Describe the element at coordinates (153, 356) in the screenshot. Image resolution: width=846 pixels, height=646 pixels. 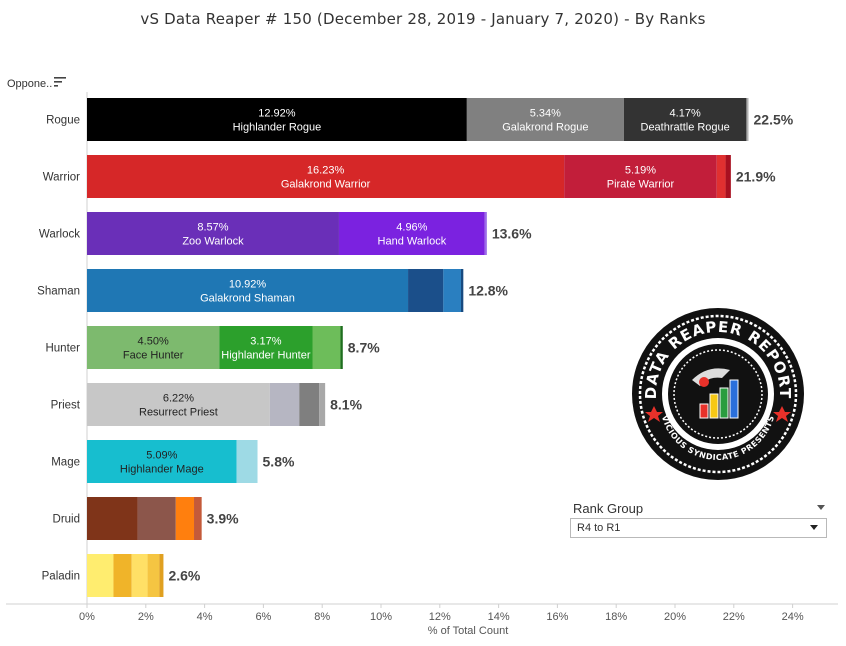
I see `segment-archetype-label: Face Hunter` at that location.